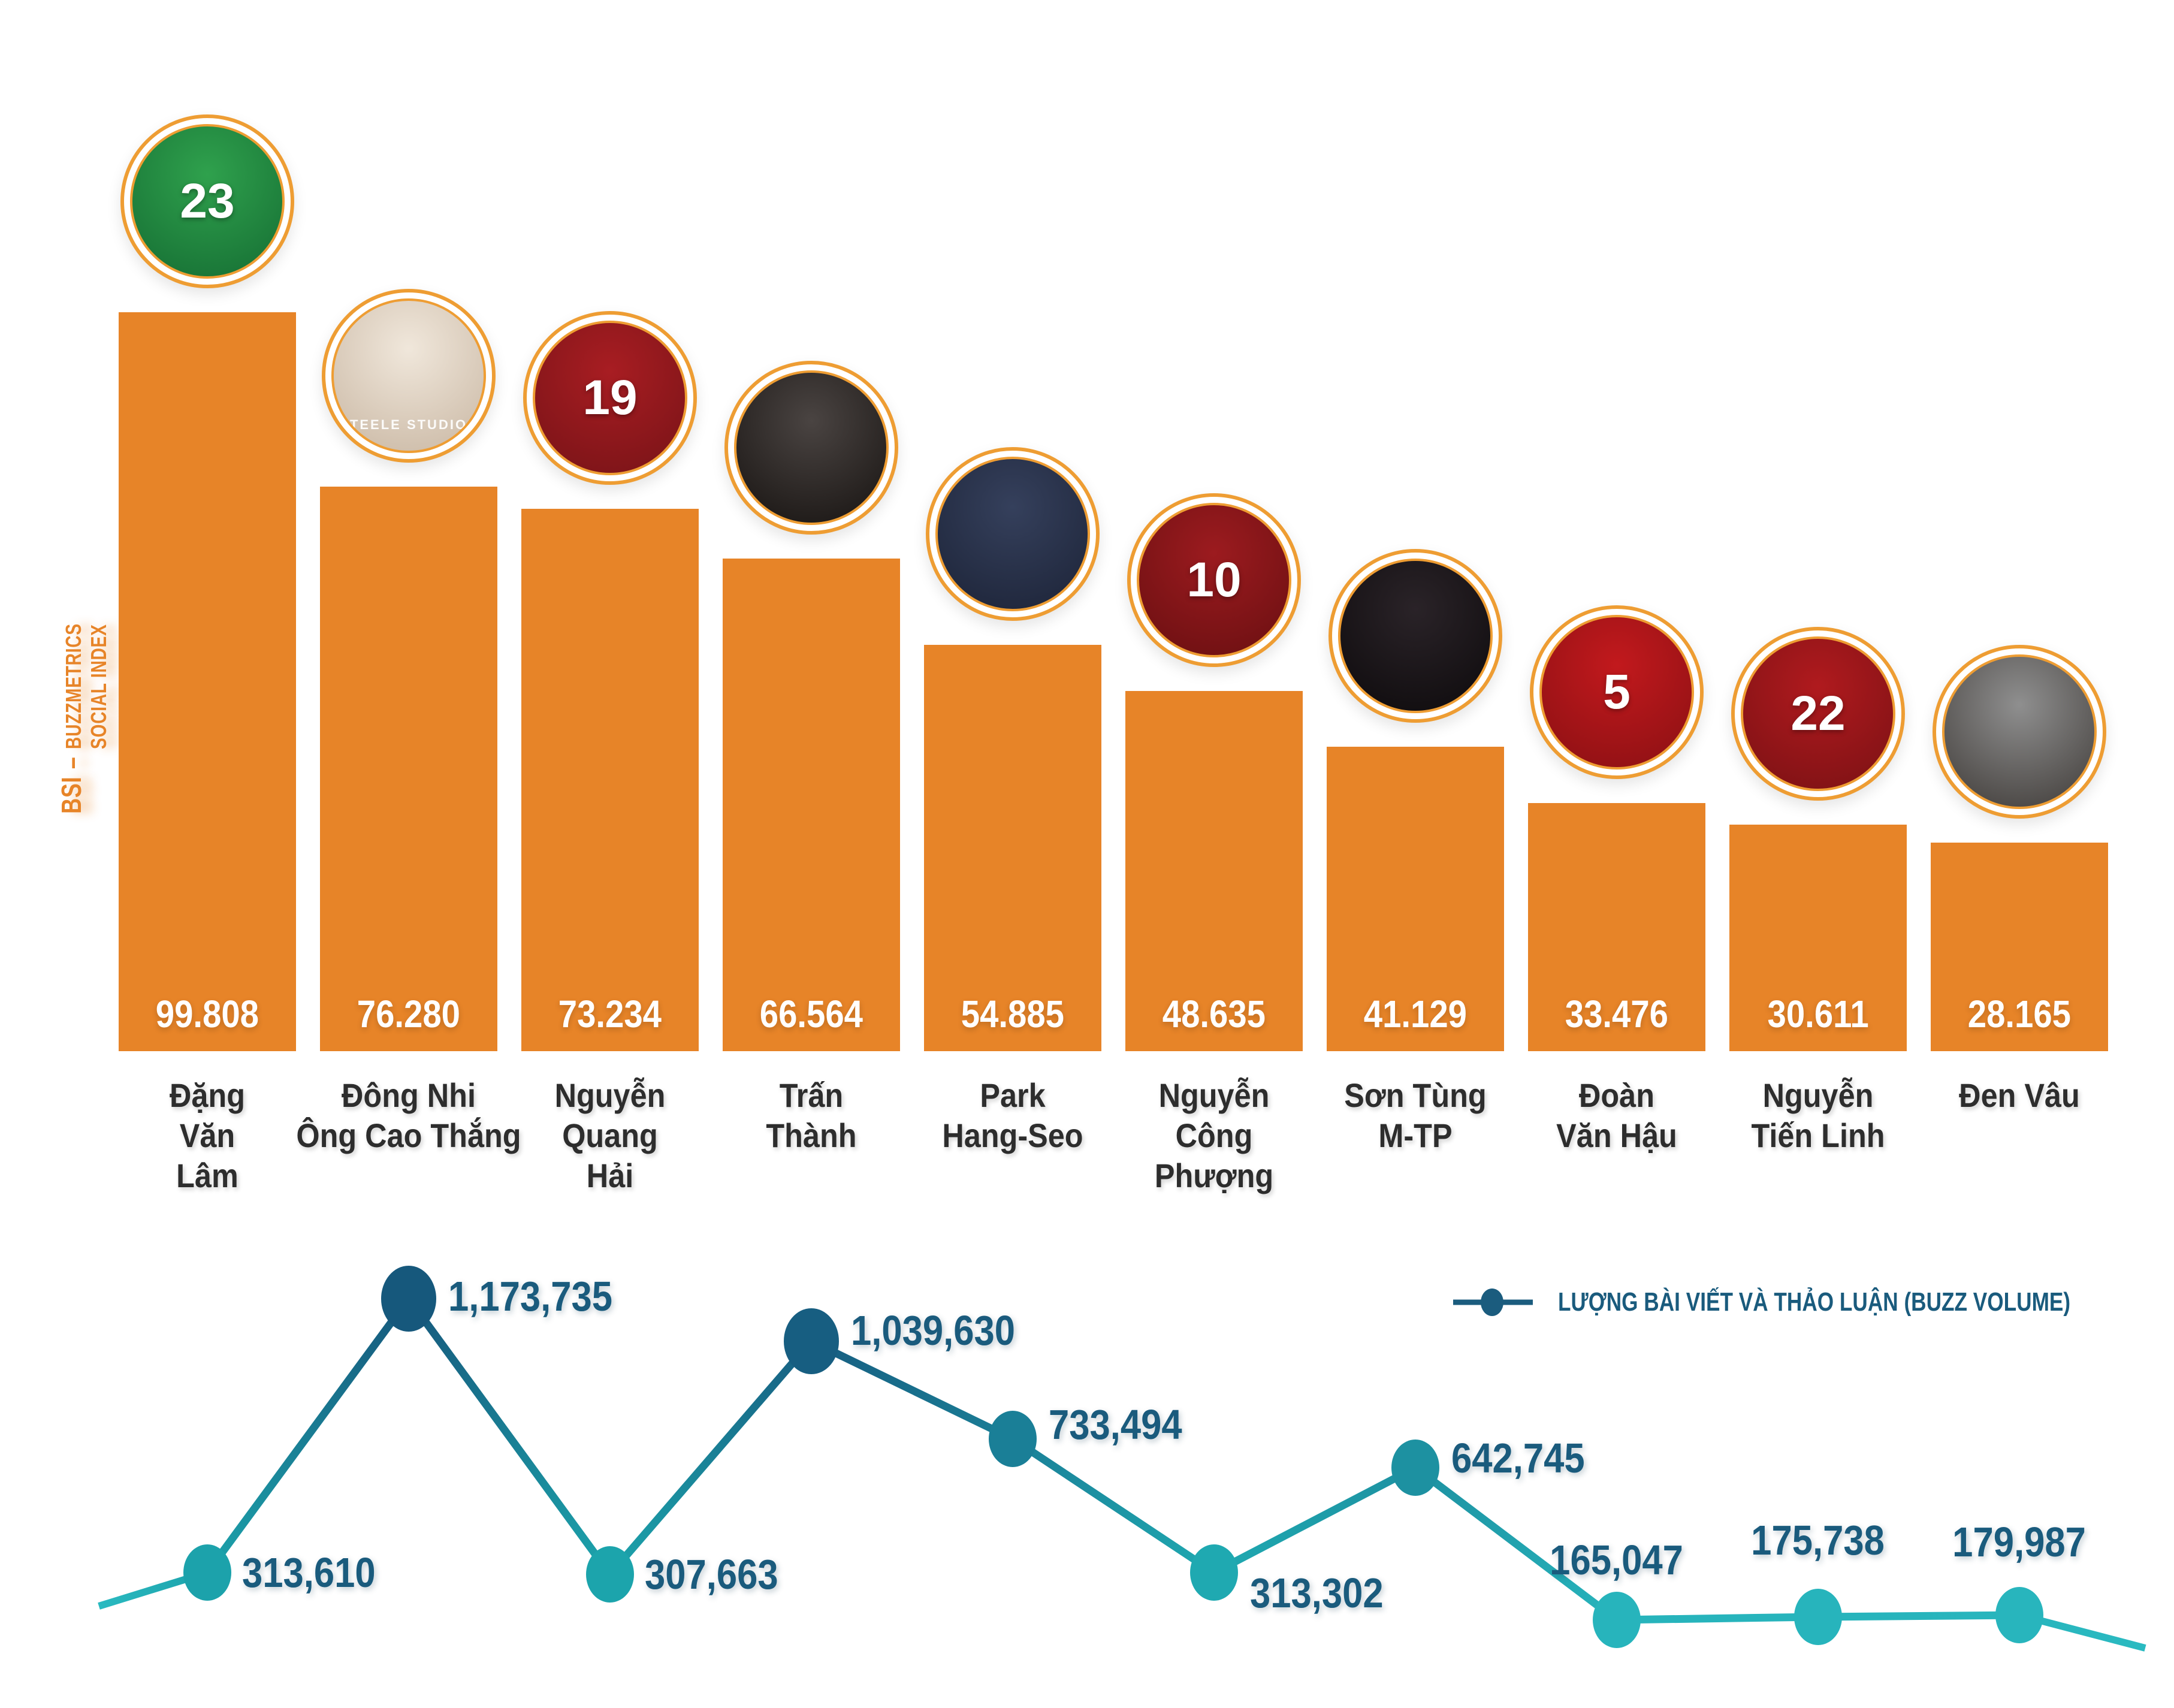  I want to click on avatar-photo: 5, so click(1616, 692).